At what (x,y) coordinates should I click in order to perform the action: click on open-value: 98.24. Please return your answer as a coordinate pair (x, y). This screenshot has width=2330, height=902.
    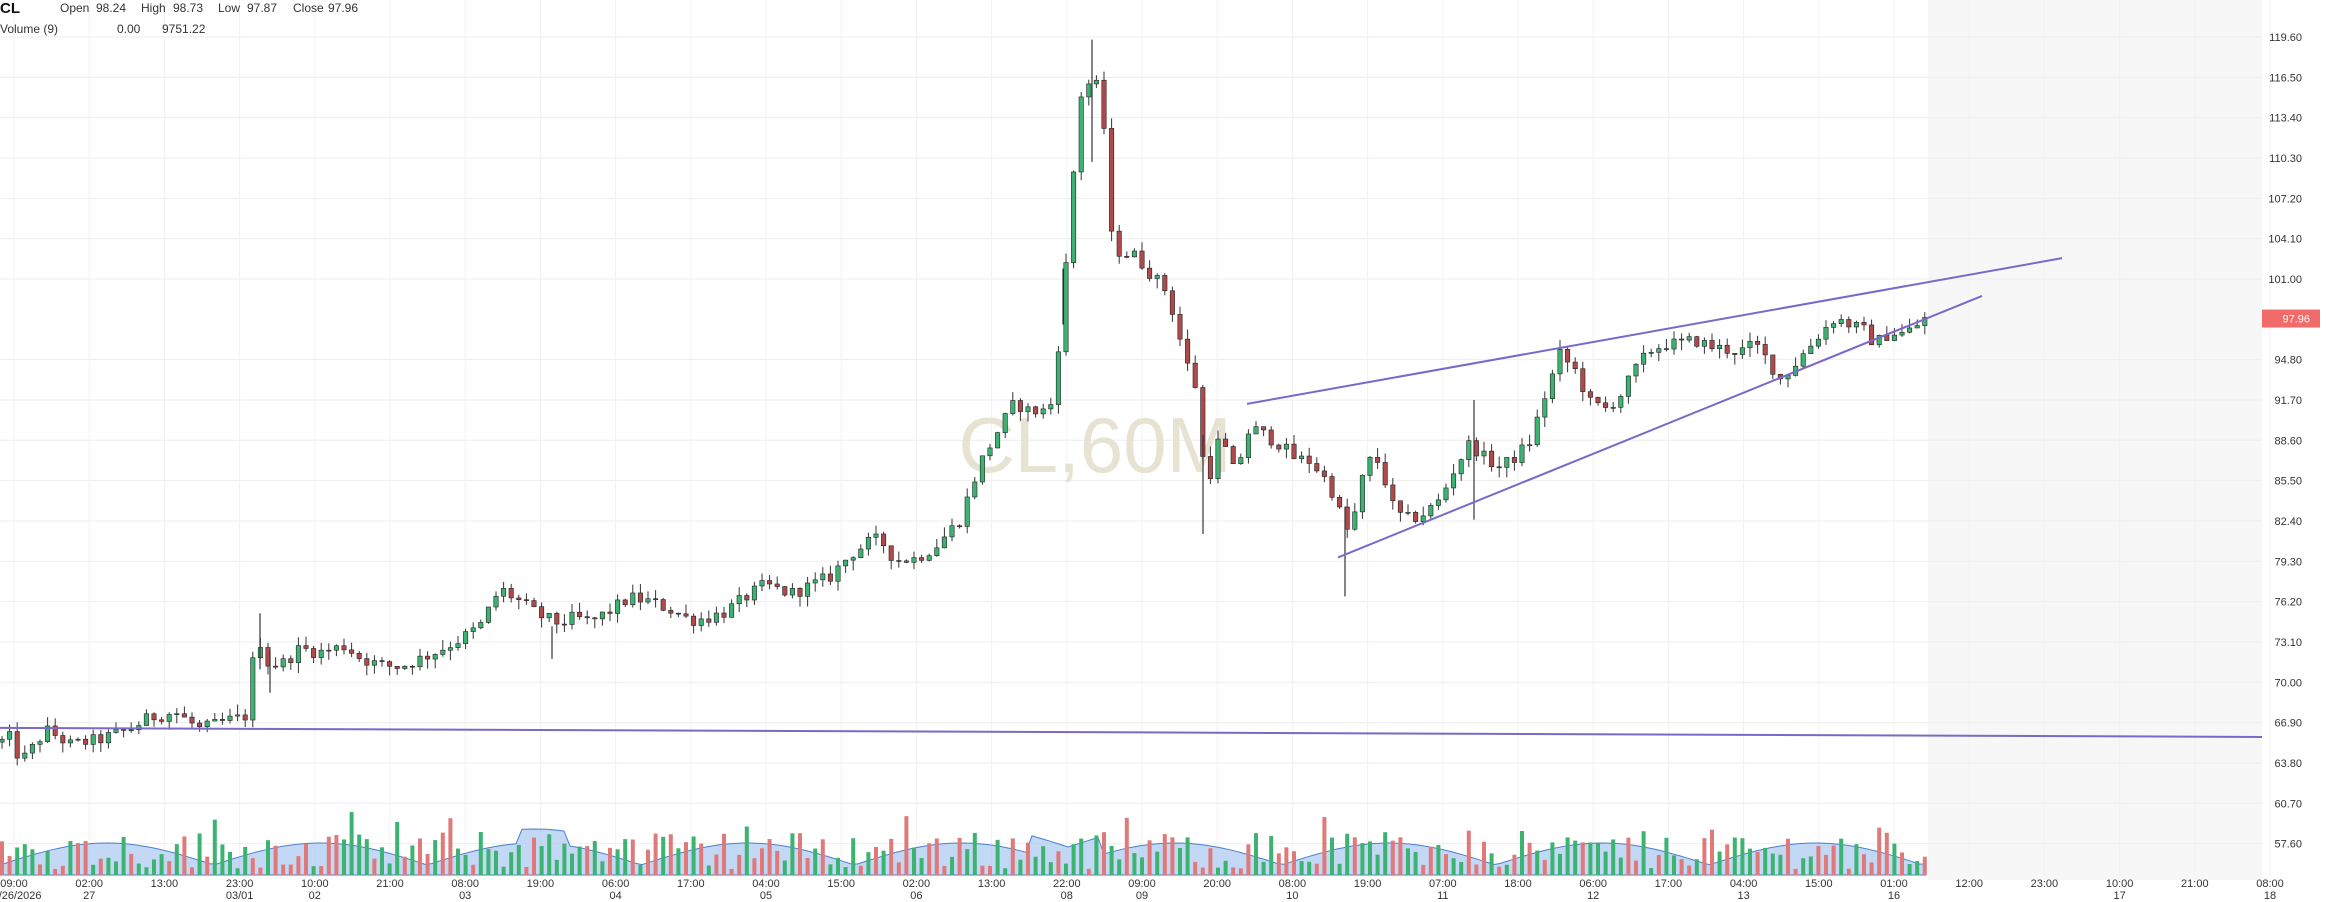
    Looking at the image, I should click on (111, 8).